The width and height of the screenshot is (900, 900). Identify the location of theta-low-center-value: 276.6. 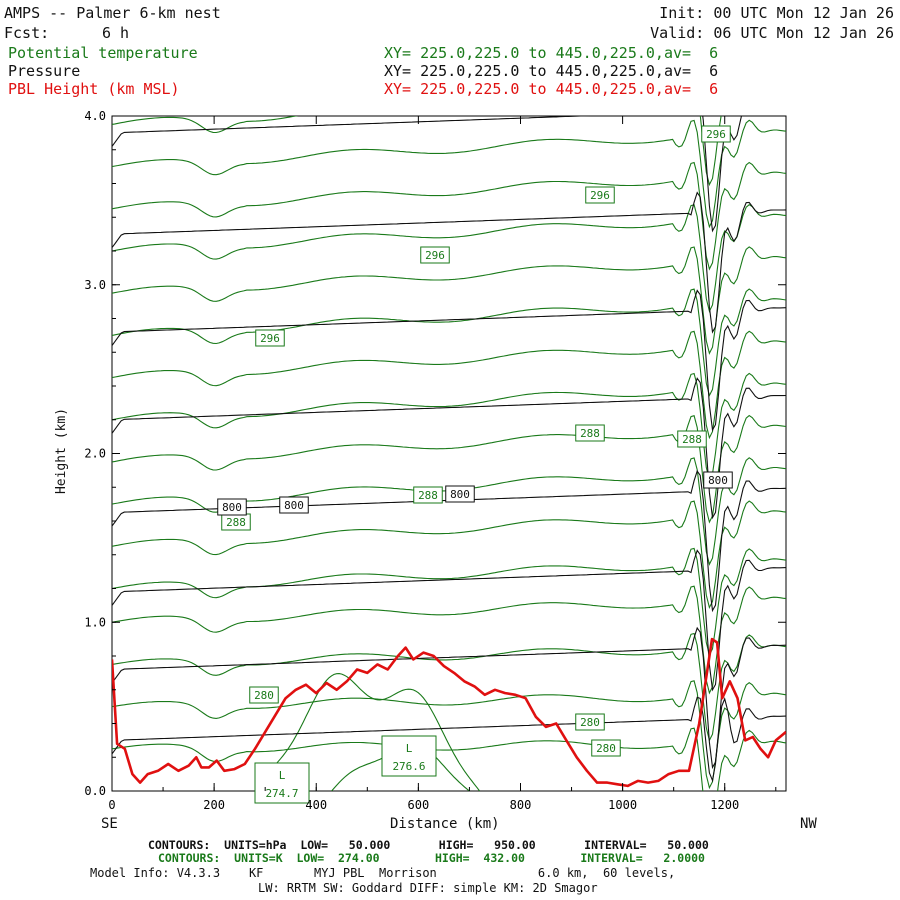
(408, 766).